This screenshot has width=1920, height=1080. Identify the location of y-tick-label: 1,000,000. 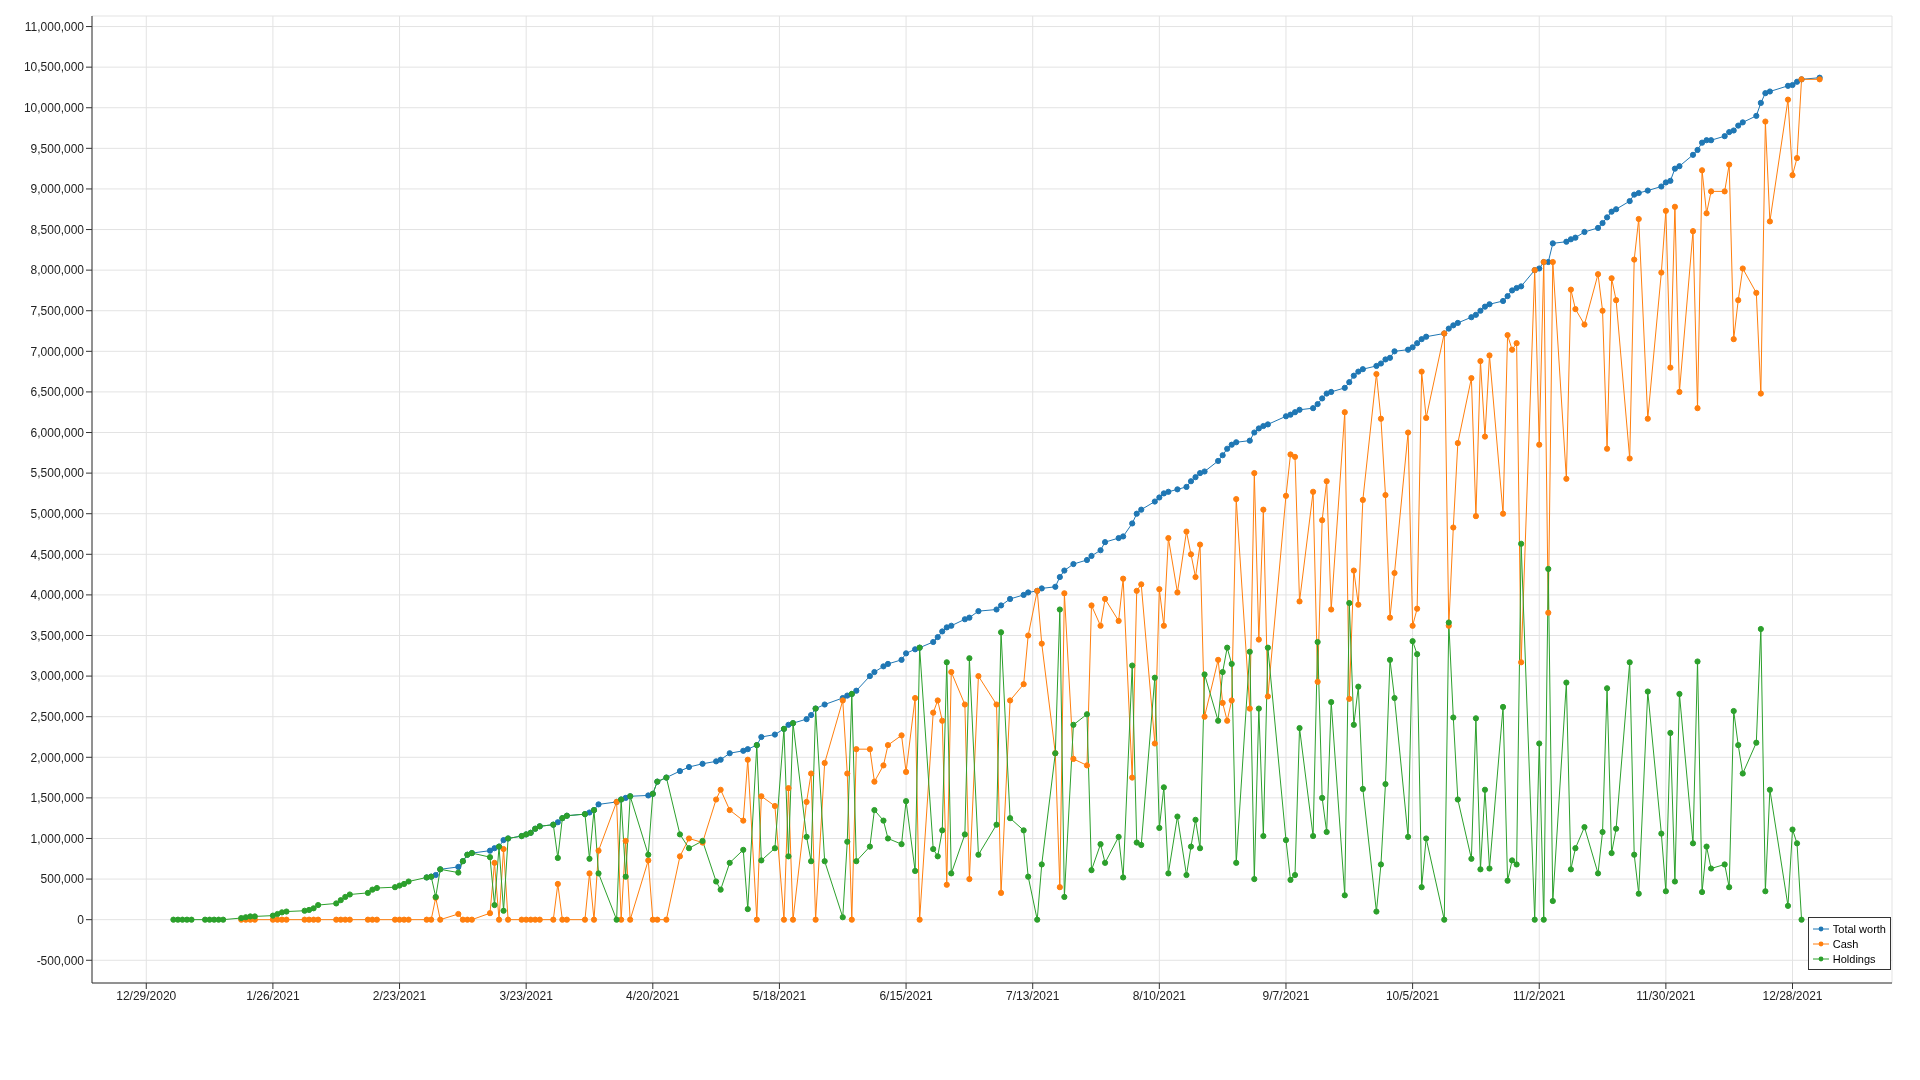
(57, 838).